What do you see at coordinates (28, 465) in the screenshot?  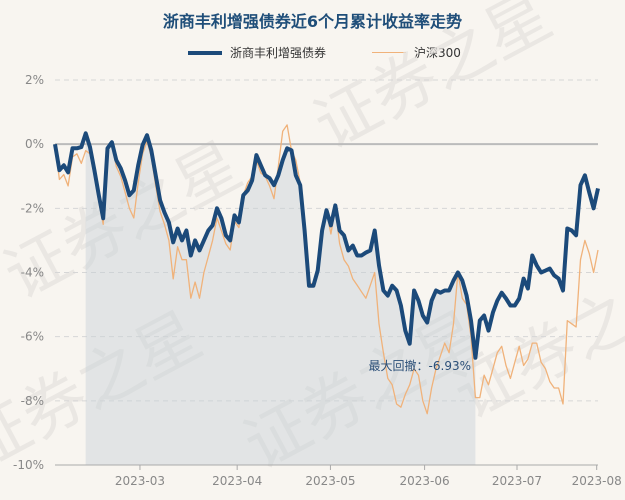 I see `y-tick-label: -10%` at bounding box center [28, 465].